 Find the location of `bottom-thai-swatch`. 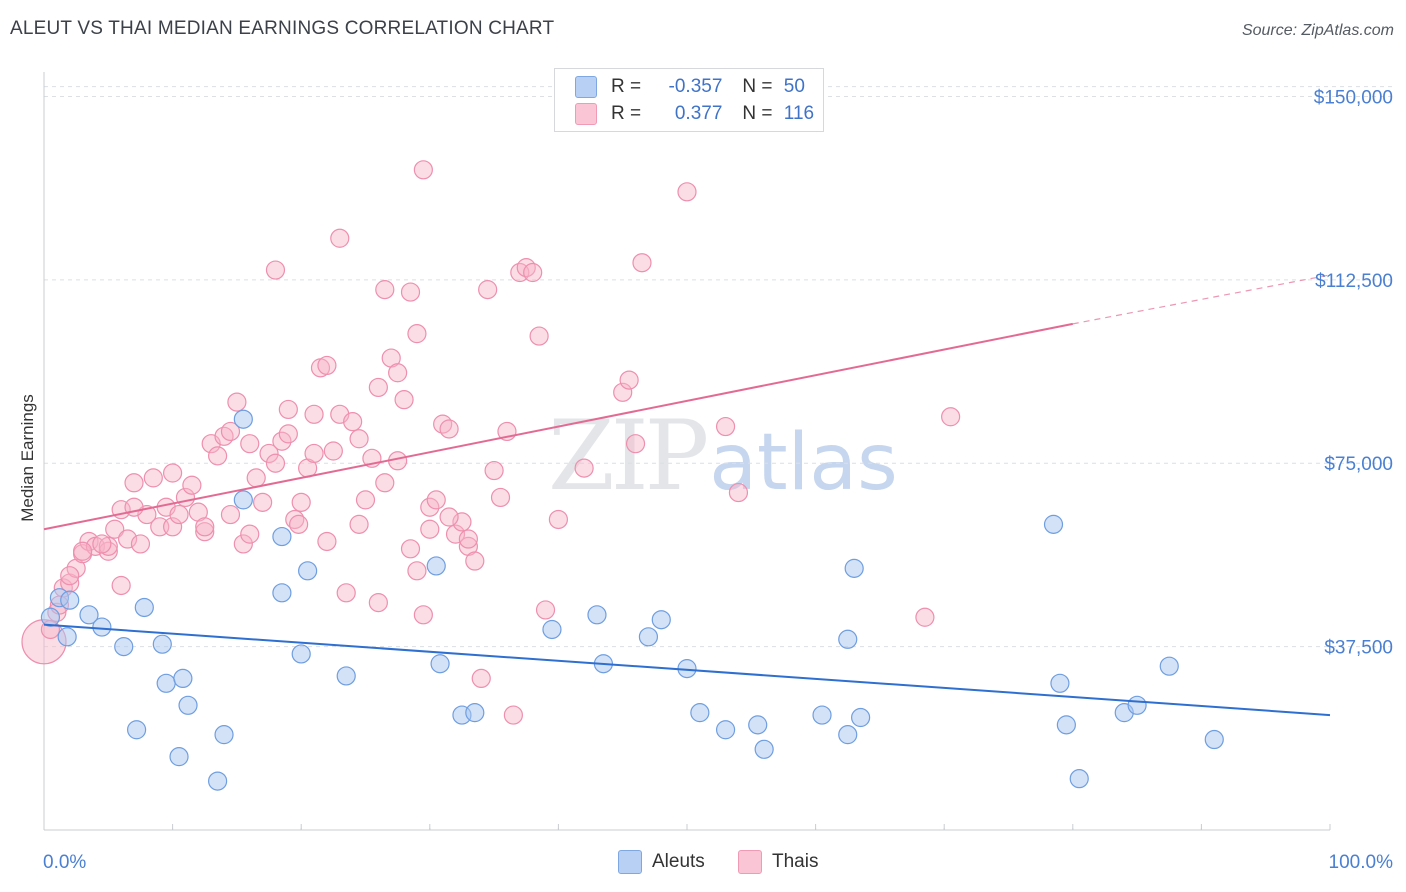

bottom-thai-swatch is located at coordinates (750, 862).